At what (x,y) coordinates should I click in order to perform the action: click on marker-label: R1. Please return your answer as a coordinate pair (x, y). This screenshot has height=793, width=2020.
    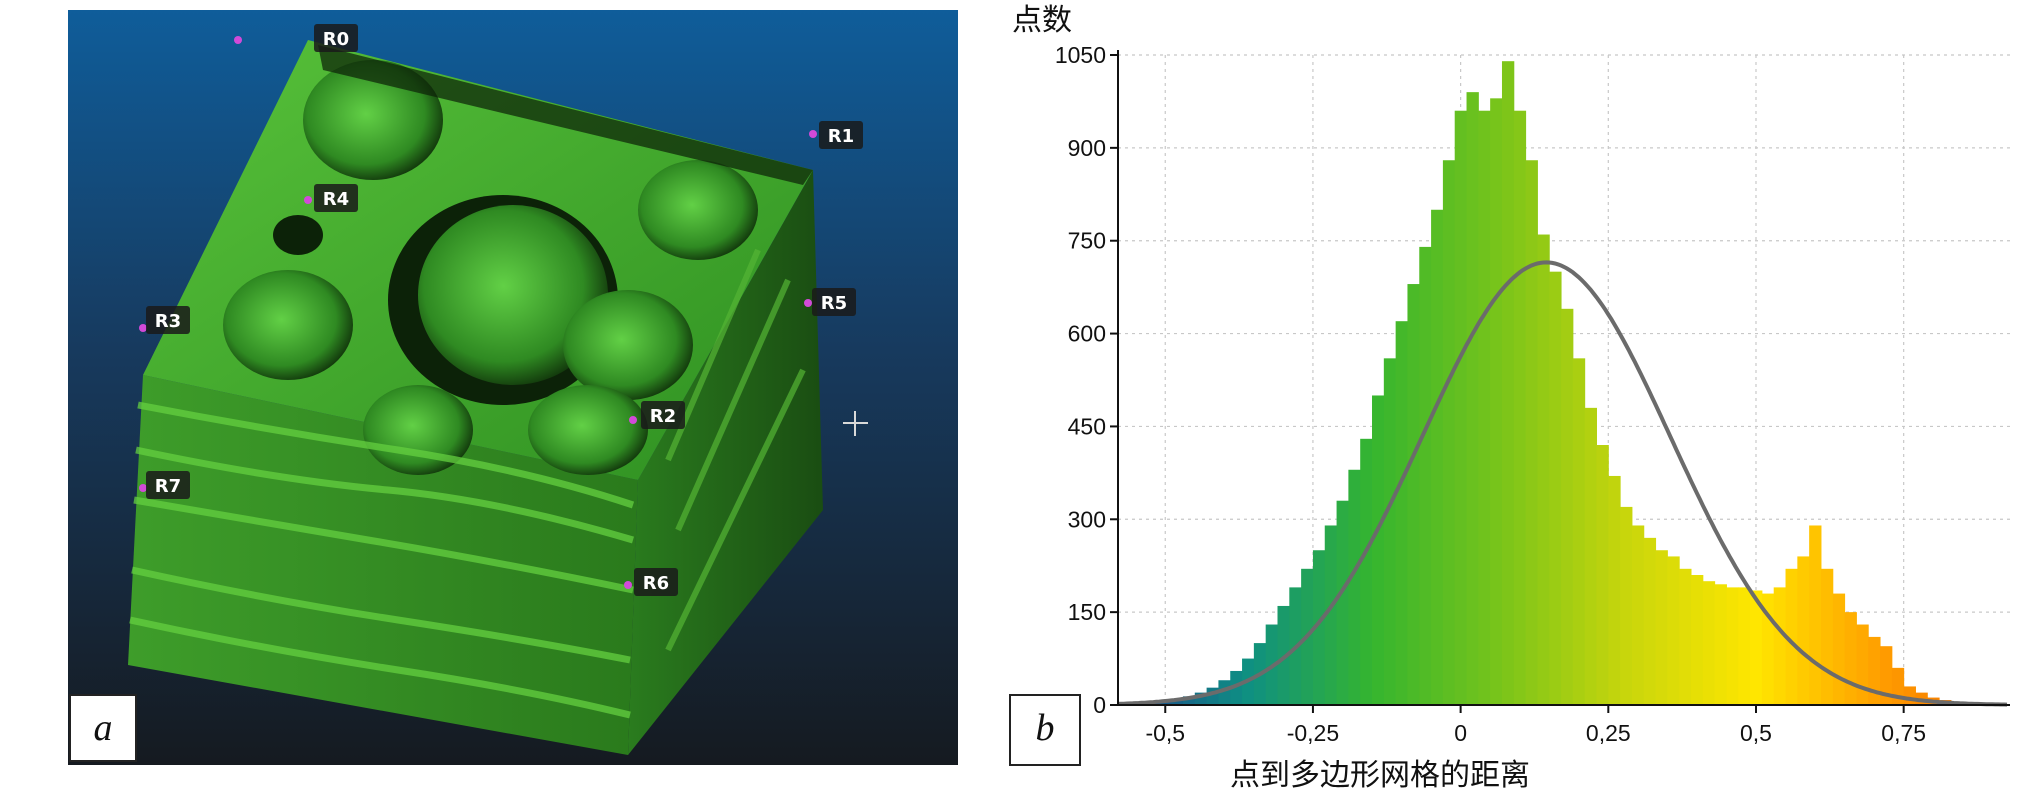
    Looking at the image, I should click on (841, 136).